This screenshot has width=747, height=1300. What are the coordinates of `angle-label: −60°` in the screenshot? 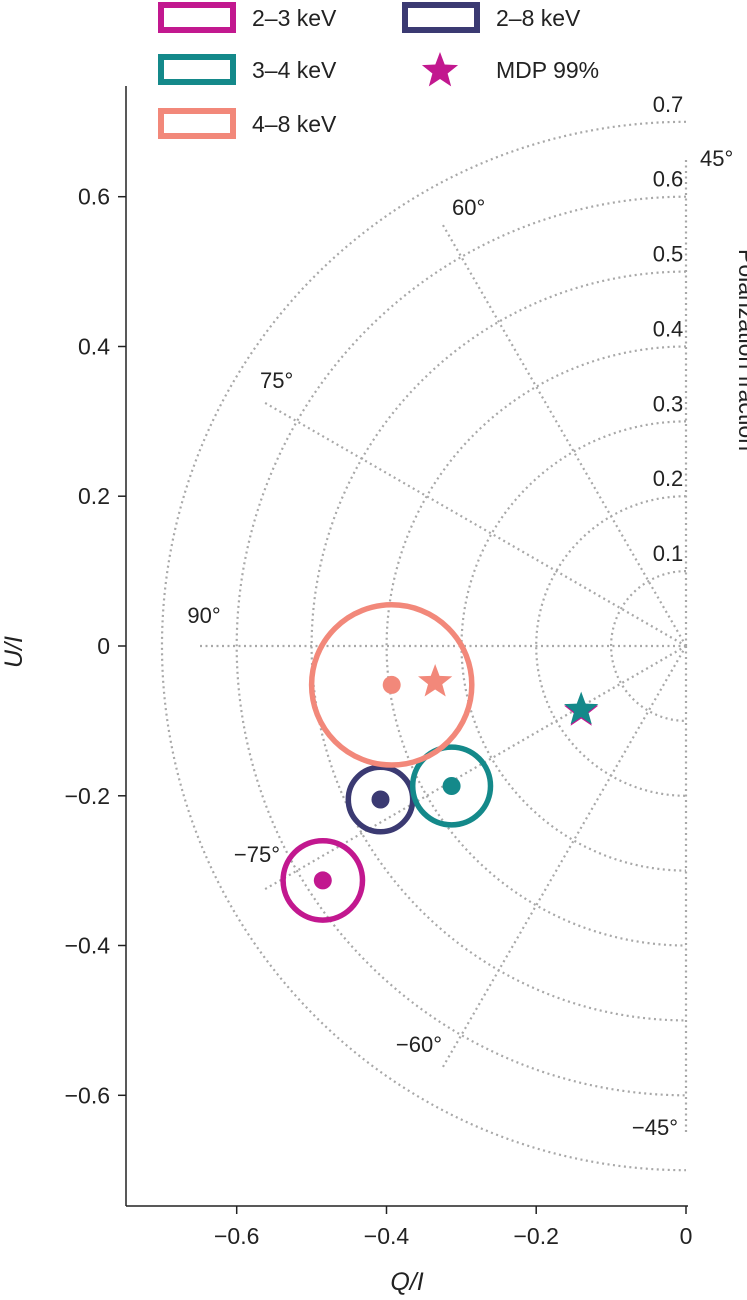 It's located at (419, 1044).